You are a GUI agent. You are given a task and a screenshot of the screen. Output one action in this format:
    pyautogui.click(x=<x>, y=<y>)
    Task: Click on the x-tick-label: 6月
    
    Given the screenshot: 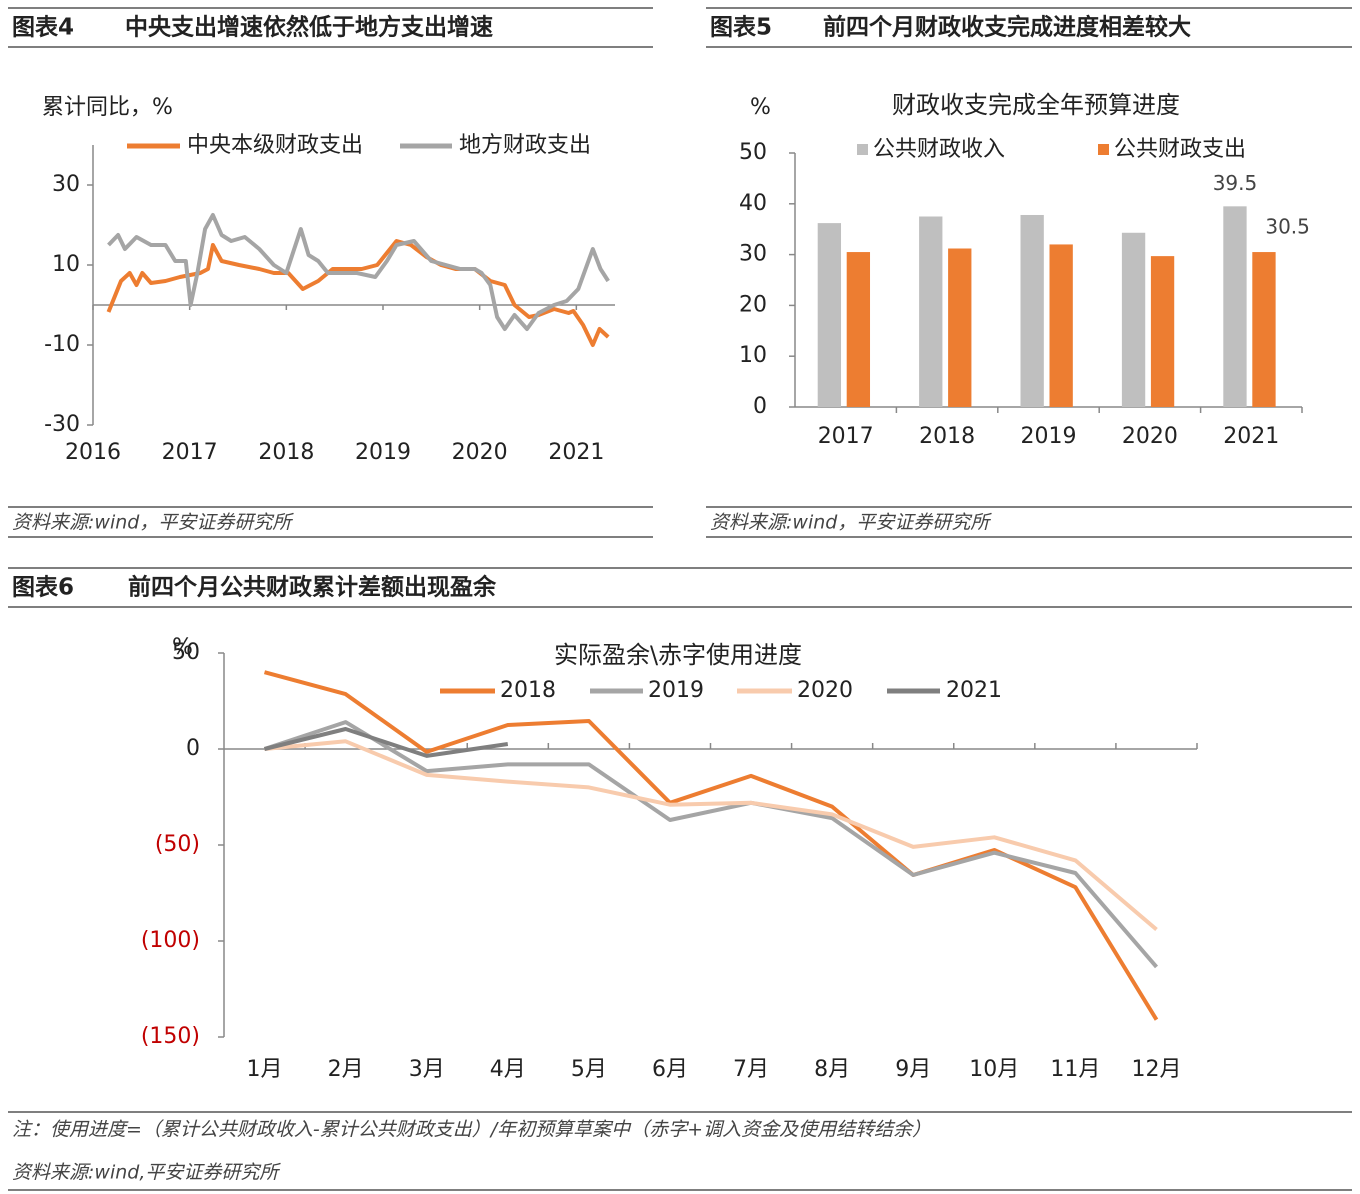 What is the action you would take?
    pyautogui.click(x=670, y=1069)
    